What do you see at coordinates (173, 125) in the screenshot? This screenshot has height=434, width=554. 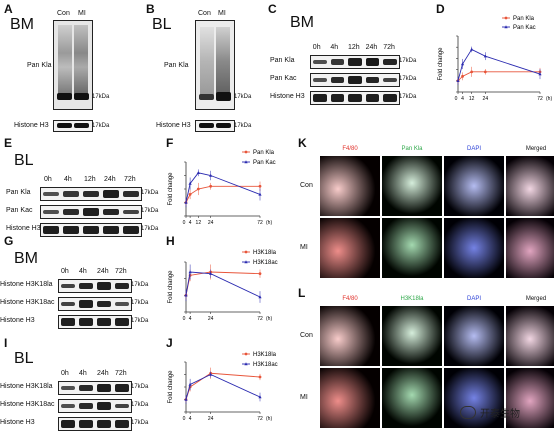 I see `panel-b-loading-label: Histone H3` at bounding box center [173, 125].